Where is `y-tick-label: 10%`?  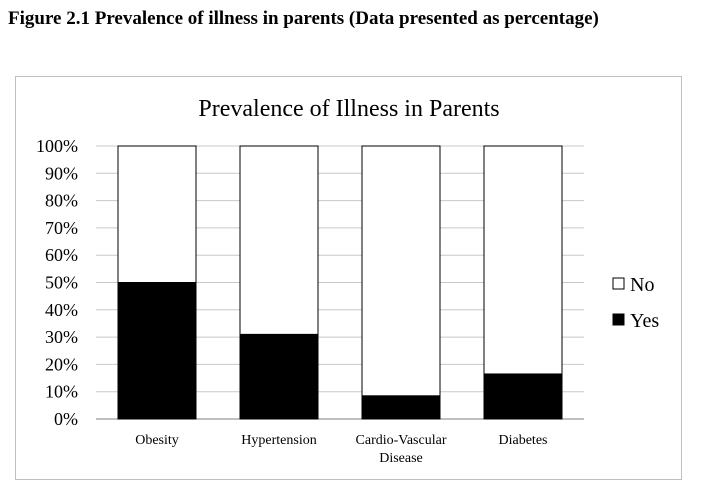
y-tick-label: 10% is located at coordinates (61, 392).